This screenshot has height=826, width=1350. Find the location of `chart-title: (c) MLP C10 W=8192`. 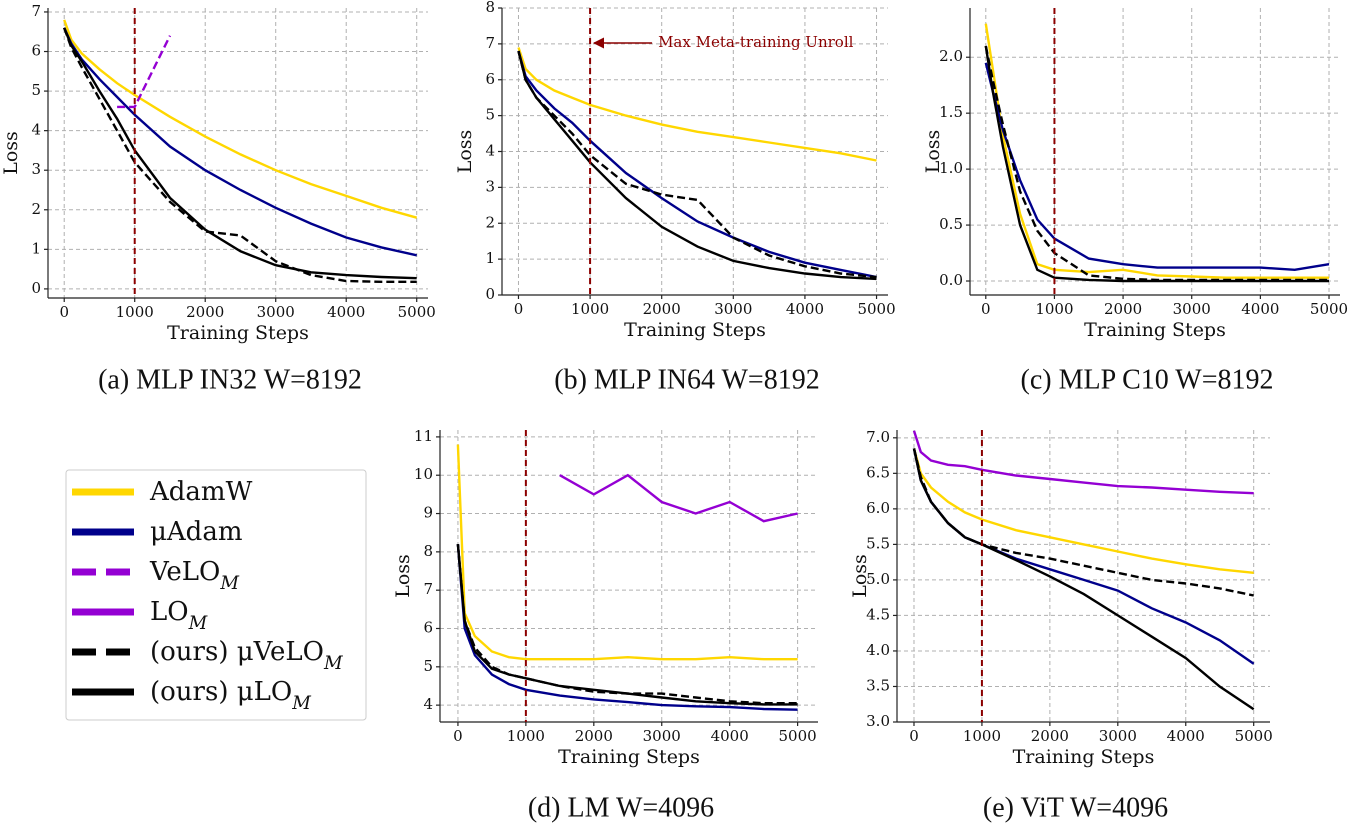

chart-title: (c) MLP C10 W=8192 is located at coordinates (1147, 379).